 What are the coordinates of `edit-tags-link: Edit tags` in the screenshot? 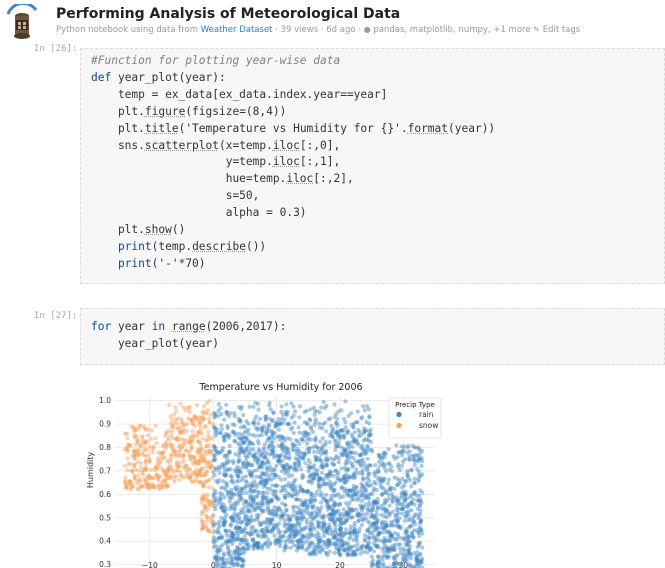 It's located at (561, 30).